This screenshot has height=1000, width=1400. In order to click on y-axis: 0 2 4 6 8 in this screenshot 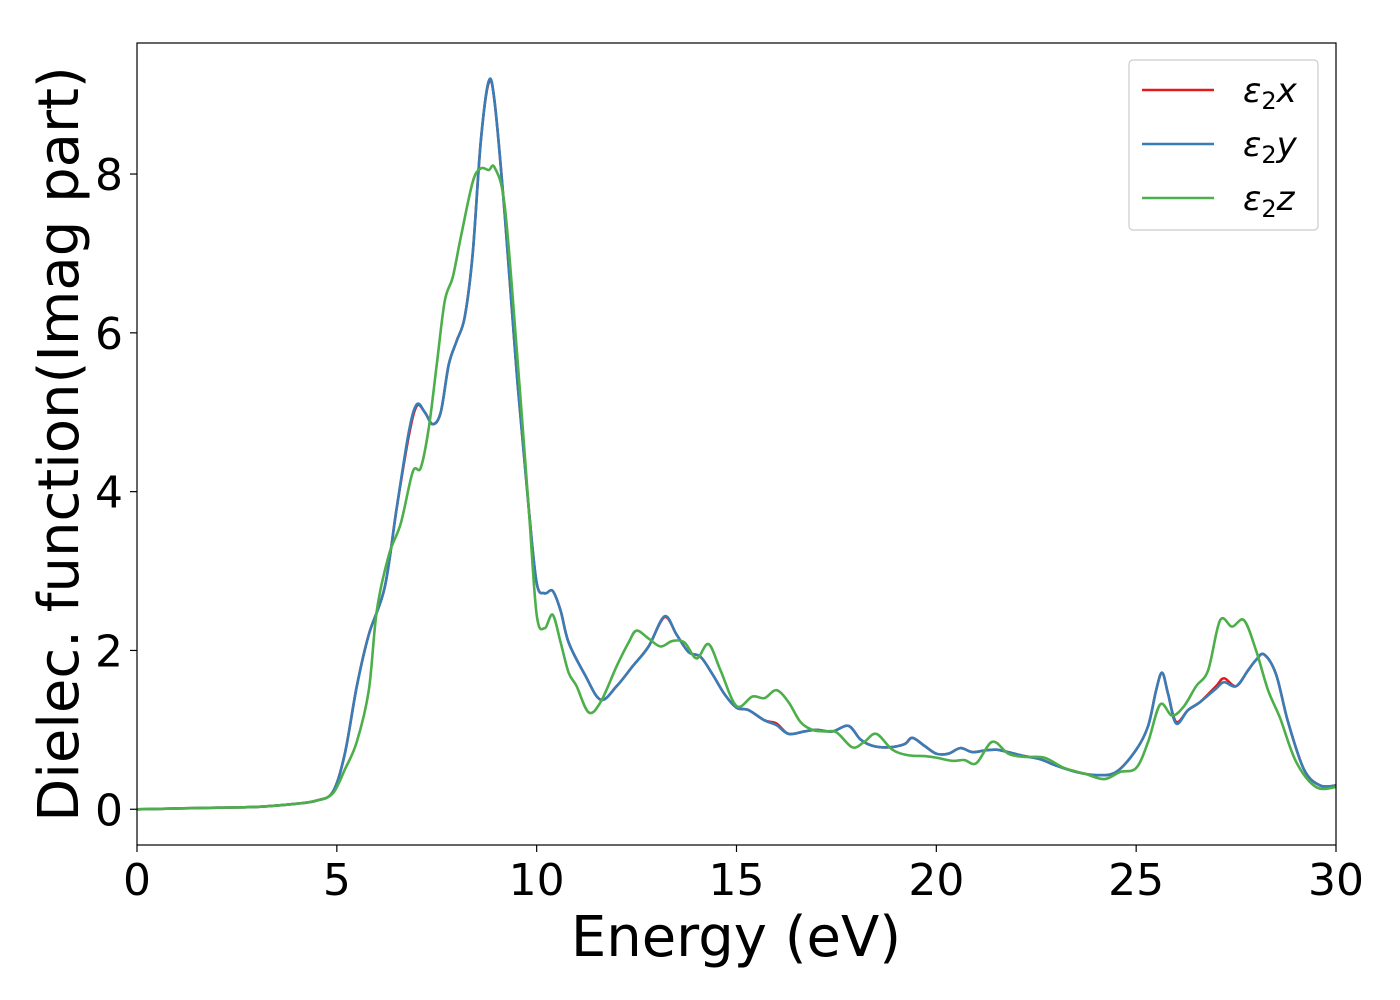, I will do `click(116, 493)`.